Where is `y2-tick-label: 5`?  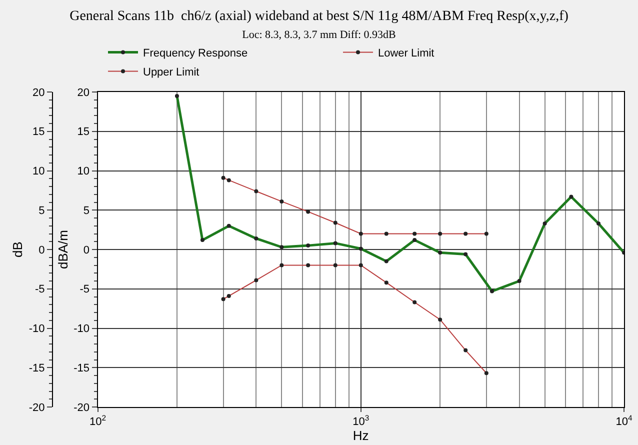 y2-tick-label: 5 is located at coordinates (41, 210).